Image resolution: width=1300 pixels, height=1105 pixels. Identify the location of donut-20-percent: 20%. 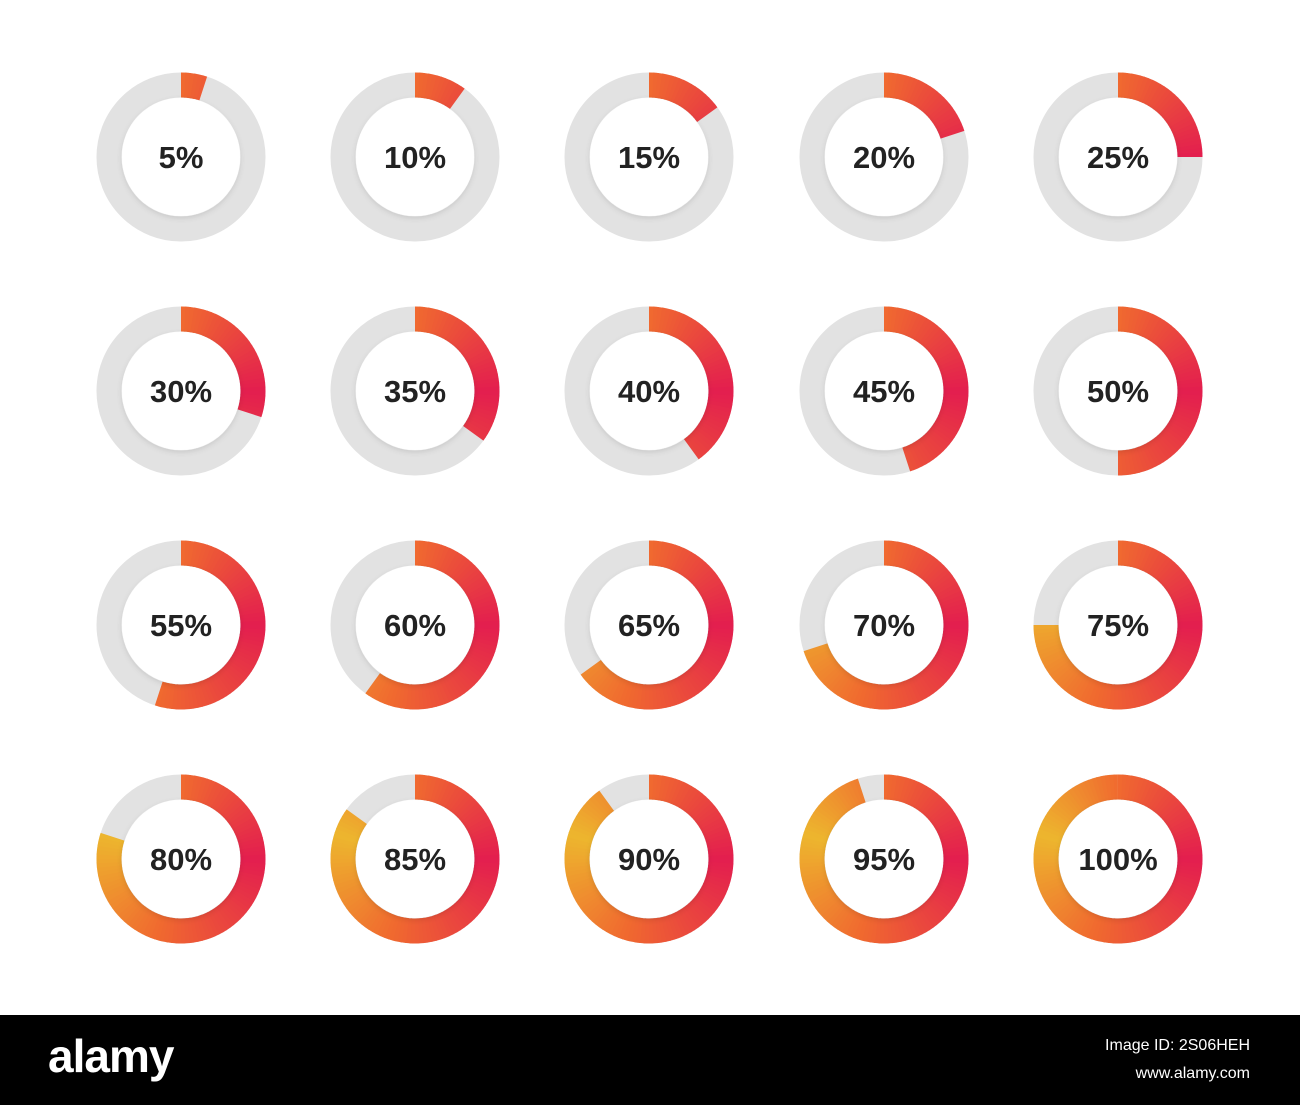
(884, 157).